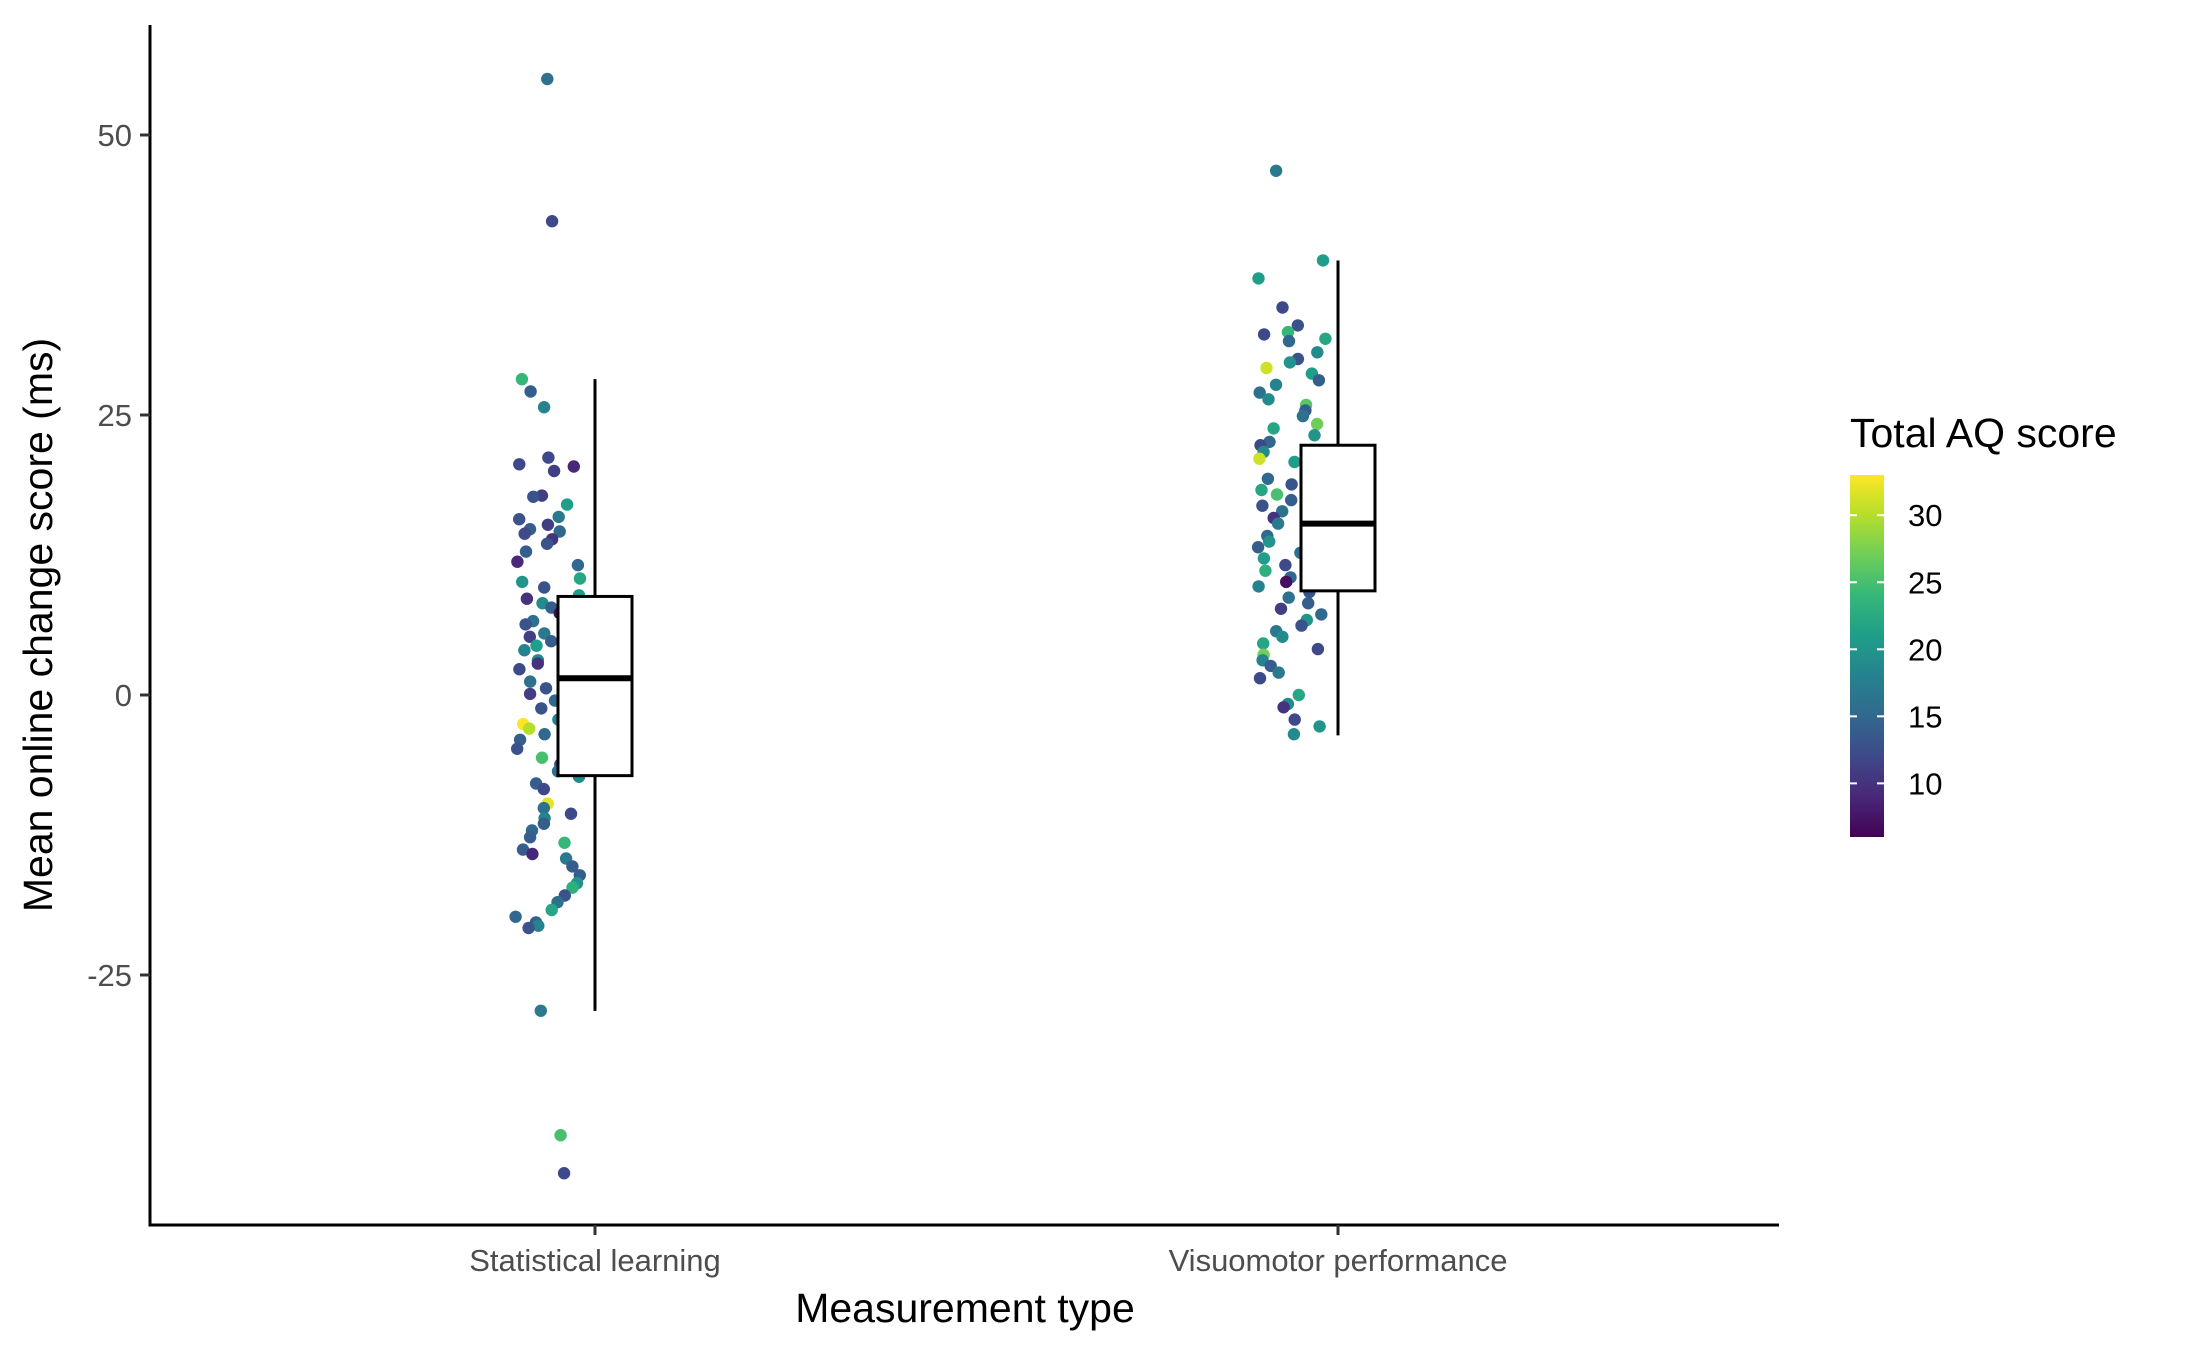 Image resolution: width=2187 pixels, height=1350 pixels. I want to click on y-tick-label: -25, so click(109, 975).